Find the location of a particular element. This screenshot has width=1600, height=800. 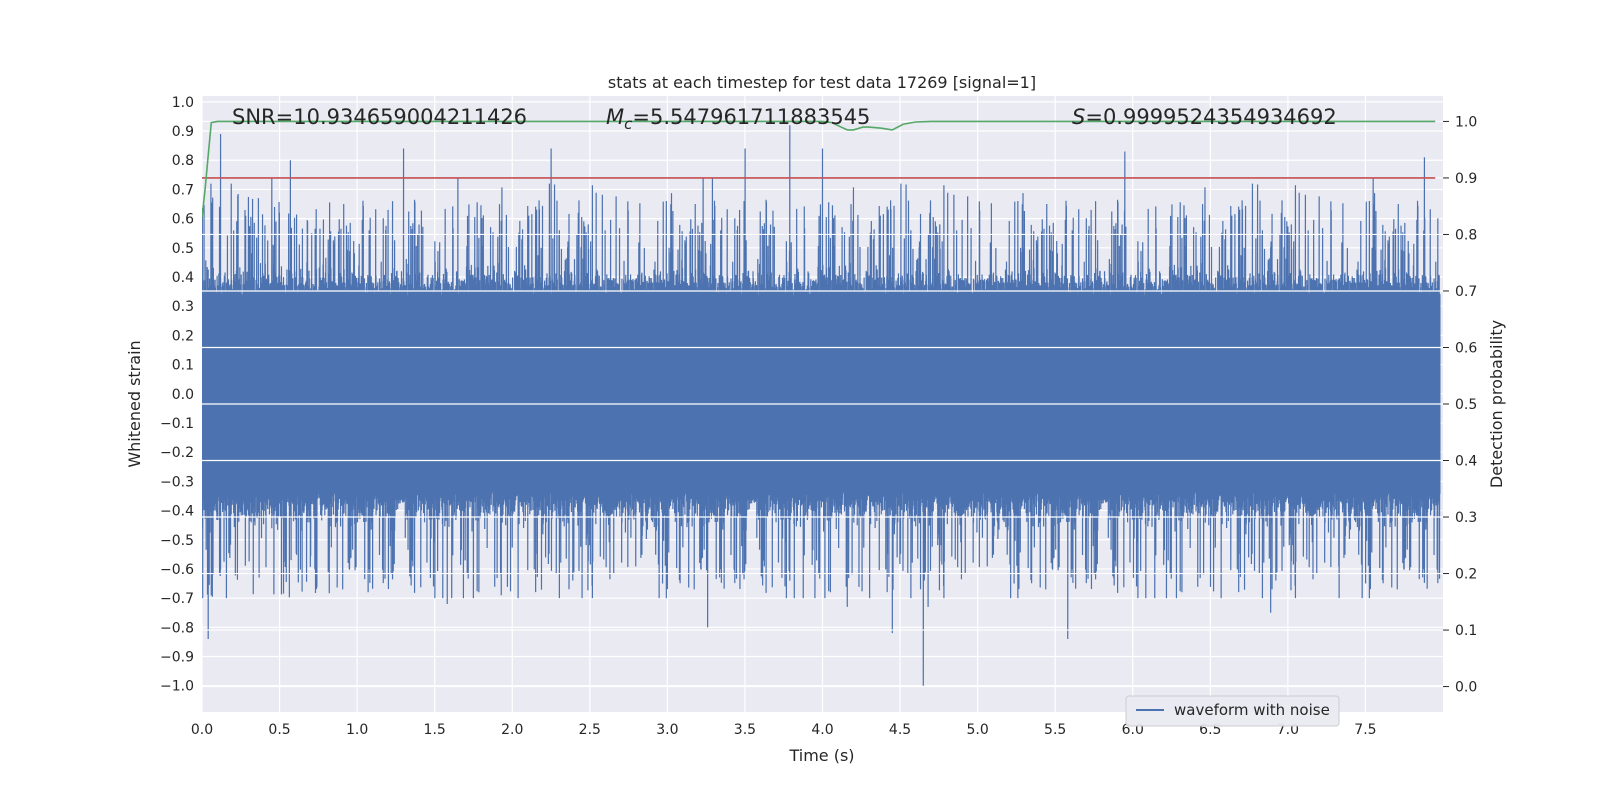

y2-tick-label: 0.7 is located at coordinates (1466, 292).